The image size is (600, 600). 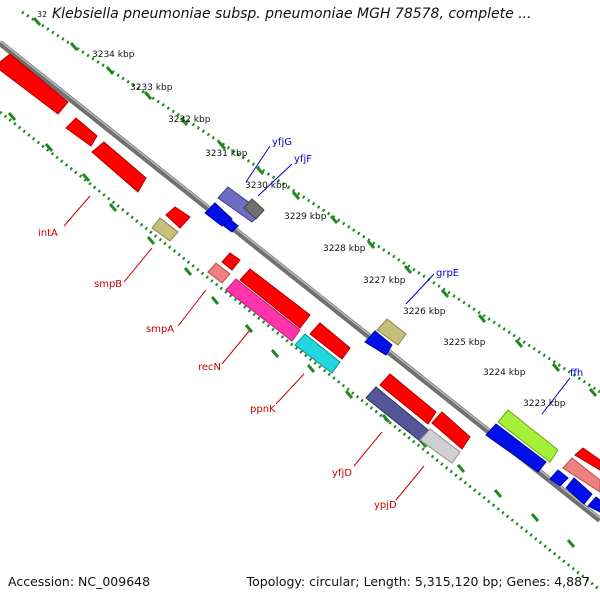 I want to click on callout-line-yfjg, so click(x=258, y=164).